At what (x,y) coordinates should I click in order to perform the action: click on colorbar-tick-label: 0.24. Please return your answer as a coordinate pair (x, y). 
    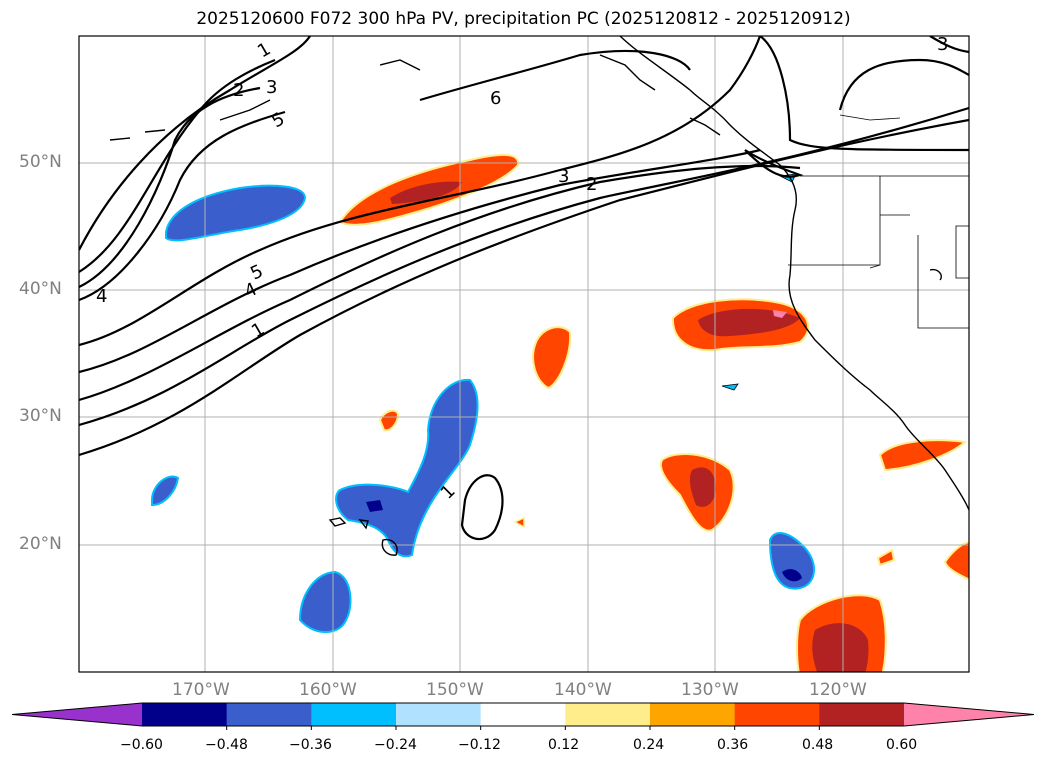
    Looking at the image, I should click on (649, 745).